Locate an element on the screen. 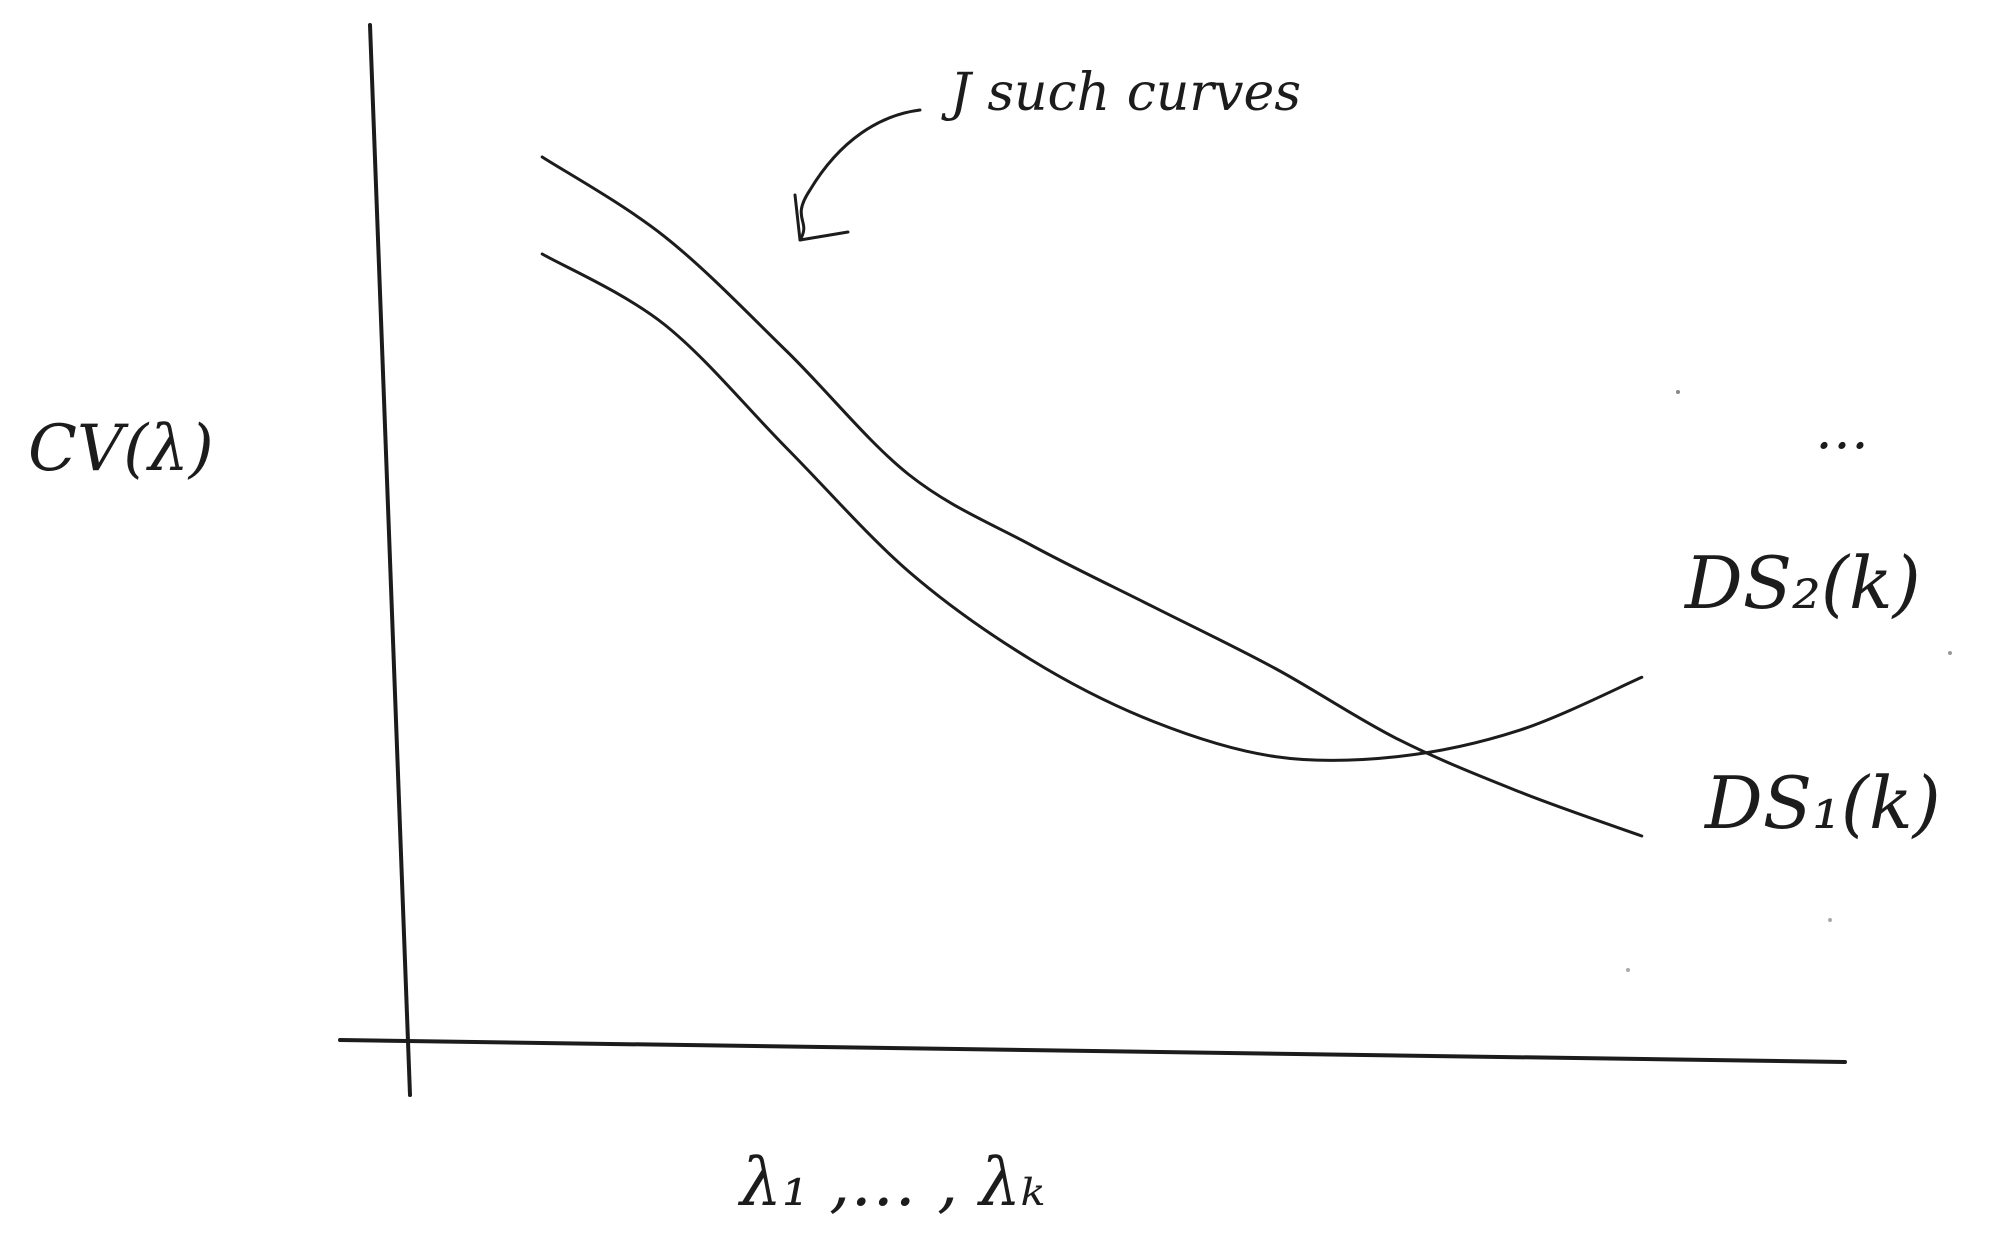  y-axis is located at coordinates (390, 560).